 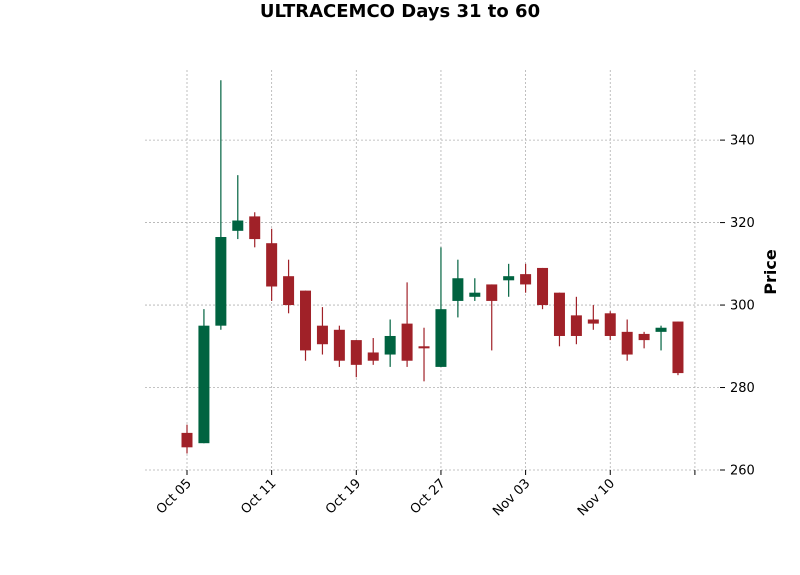 I want to click on y-tick-label: 260, so click(x=742, y=471).